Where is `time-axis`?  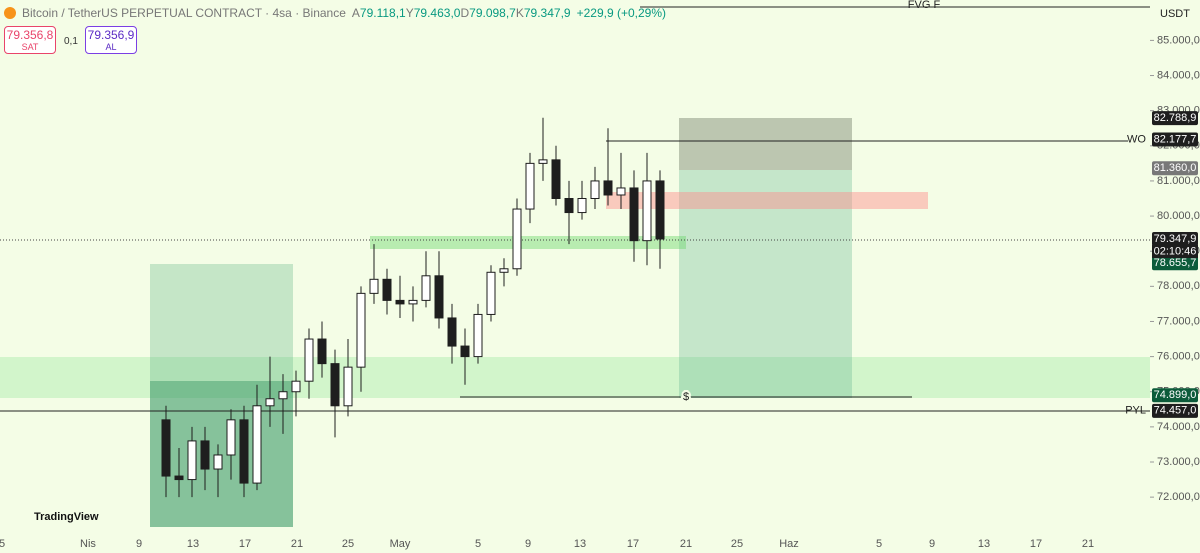 time-axis is located at coordinates (600, 540).